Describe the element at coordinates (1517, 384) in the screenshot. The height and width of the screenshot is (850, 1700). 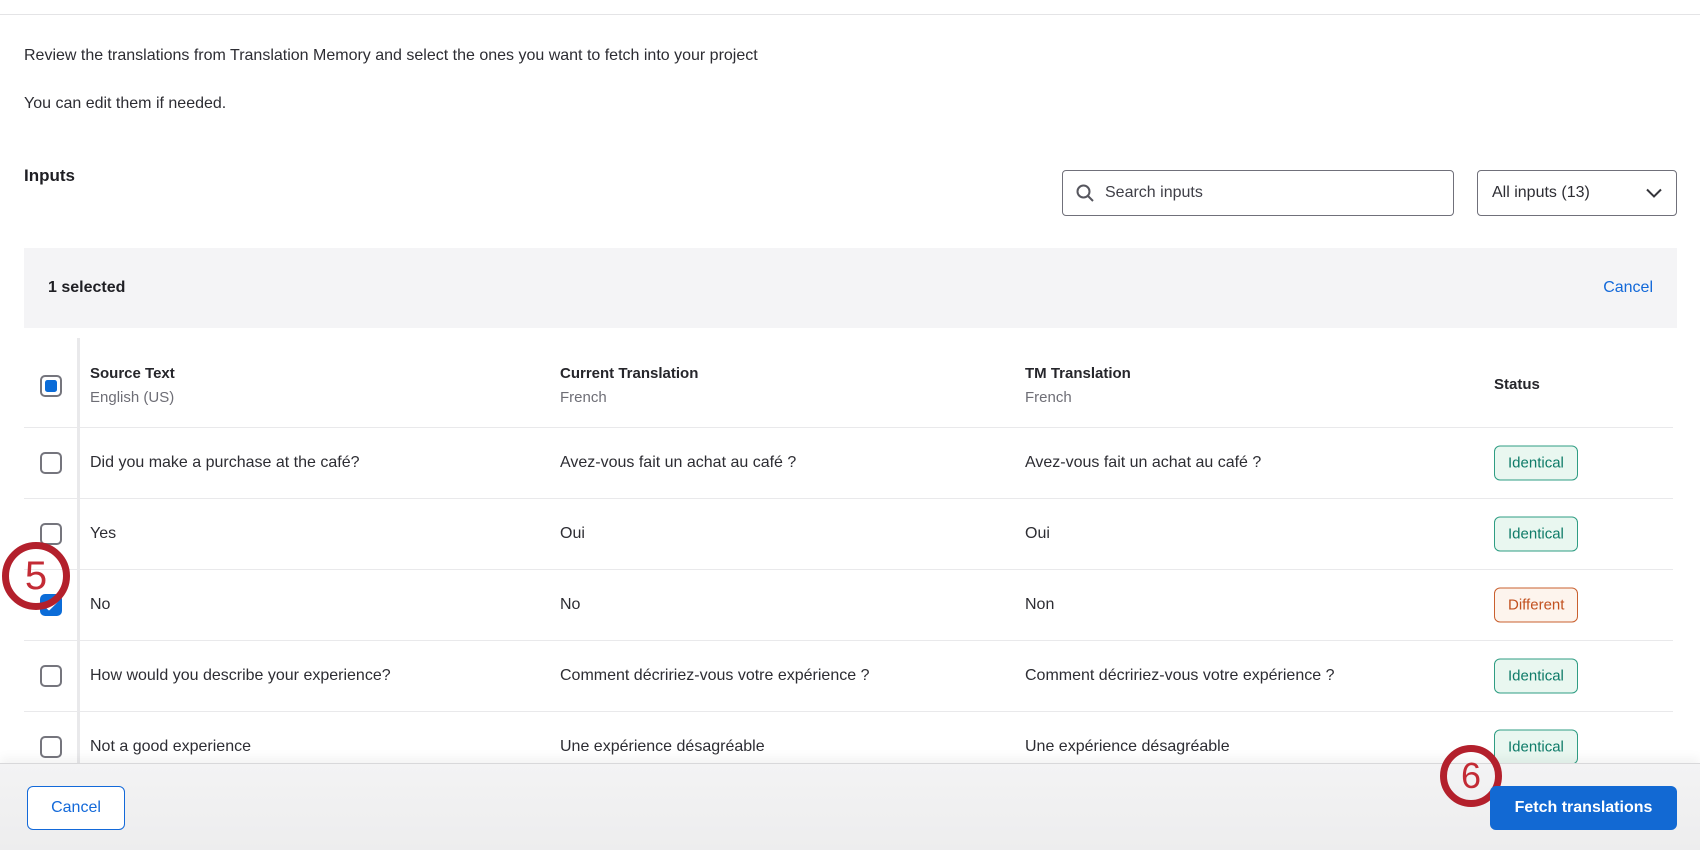
I see `column-header-status: Status` at that location.